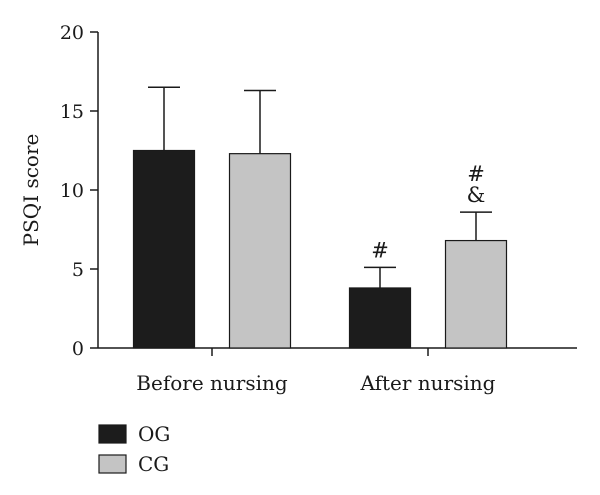  I want to click on legend-label: OG, so click(154, 434).